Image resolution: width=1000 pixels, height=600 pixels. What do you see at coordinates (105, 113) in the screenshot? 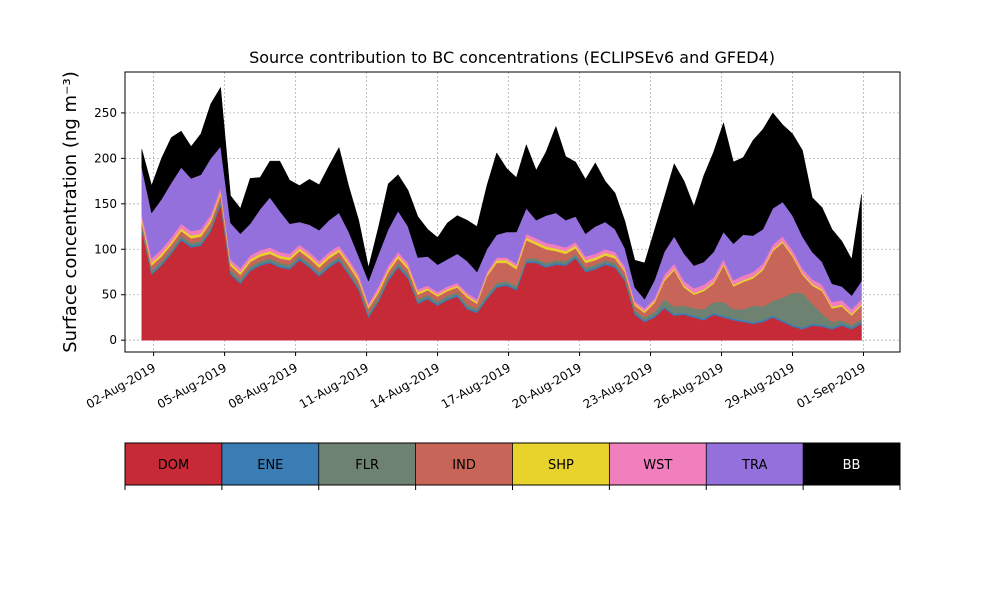
I see `y-tick-label: 250` at bounding box center [105, 113].